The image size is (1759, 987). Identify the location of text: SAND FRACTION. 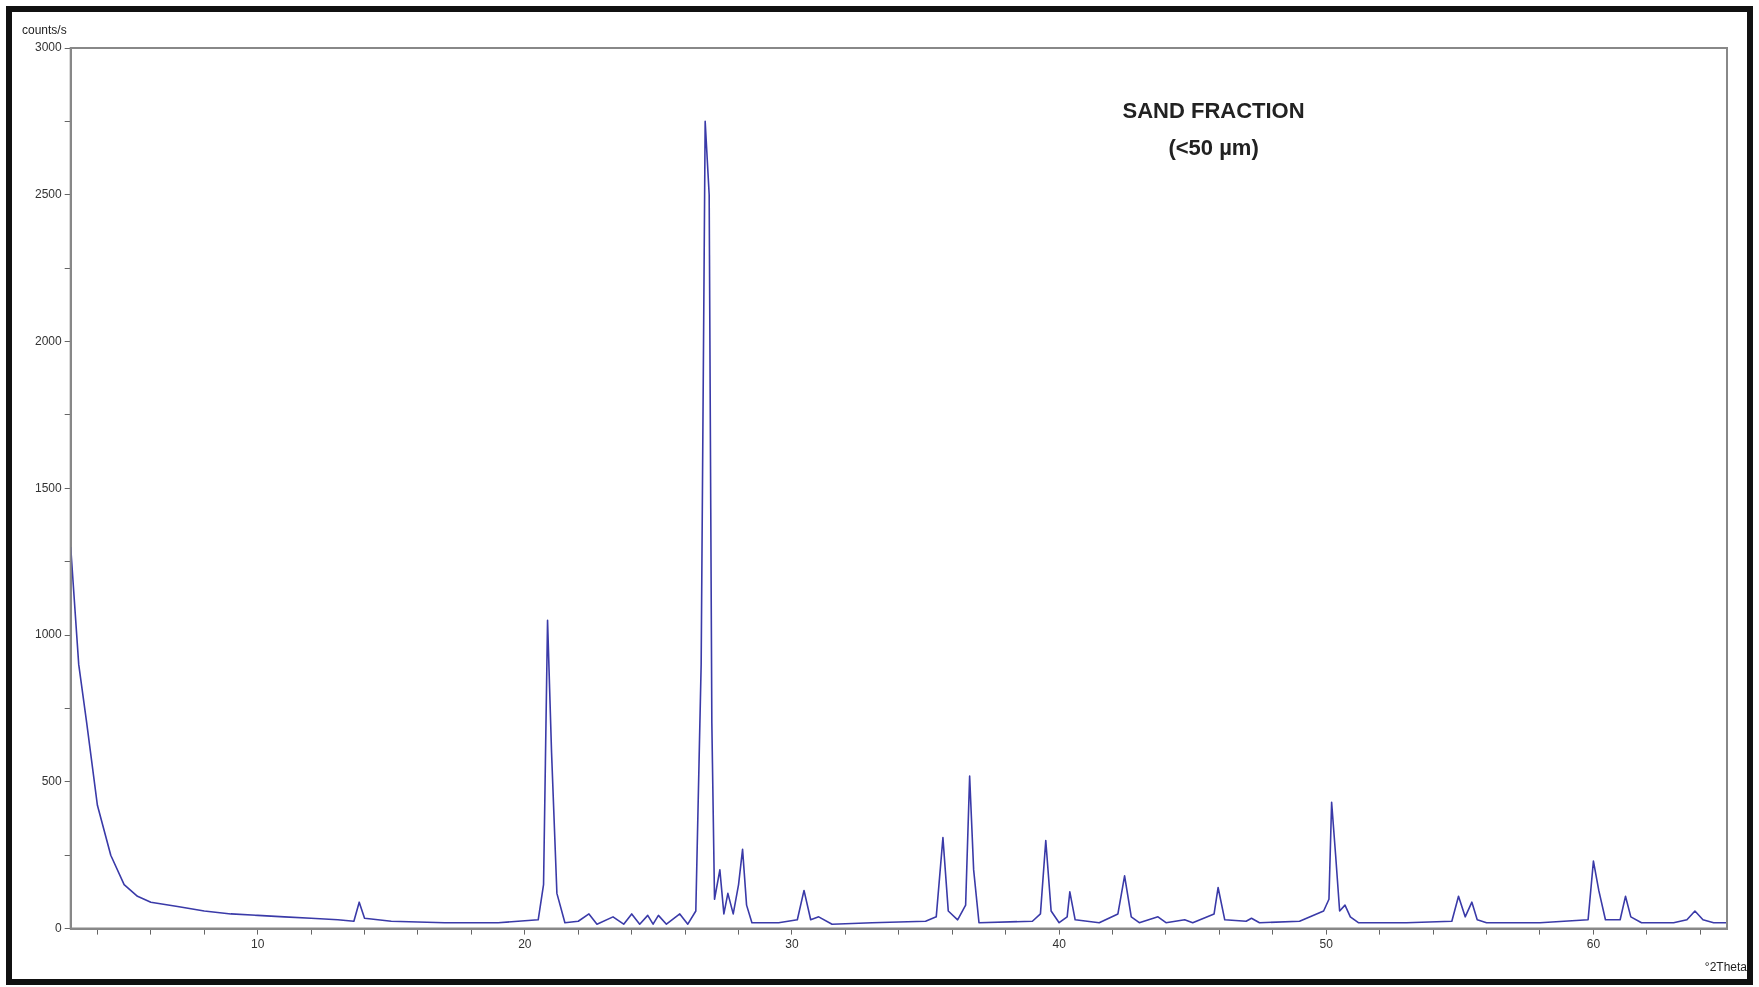
(1213, 110).